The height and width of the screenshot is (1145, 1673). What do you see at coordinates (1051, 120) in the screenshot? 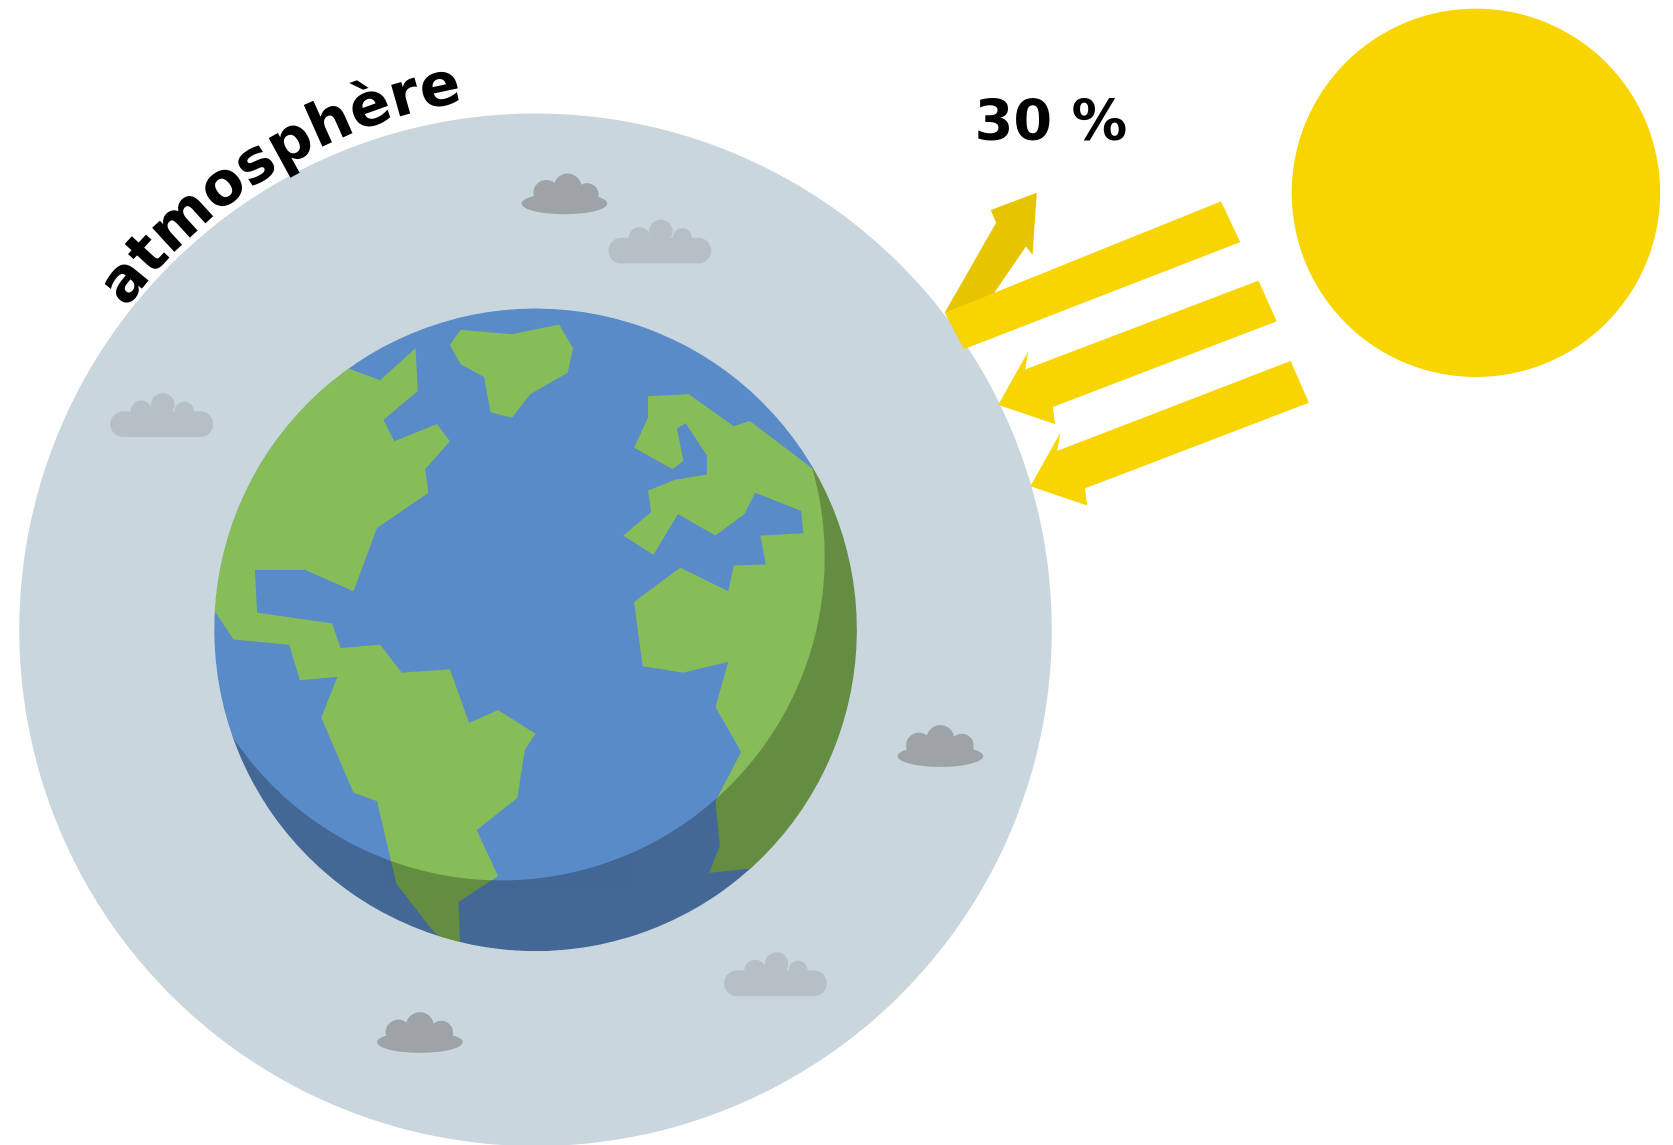
I see `reflected-label: 30 %` at bounding box center [1051, 120].